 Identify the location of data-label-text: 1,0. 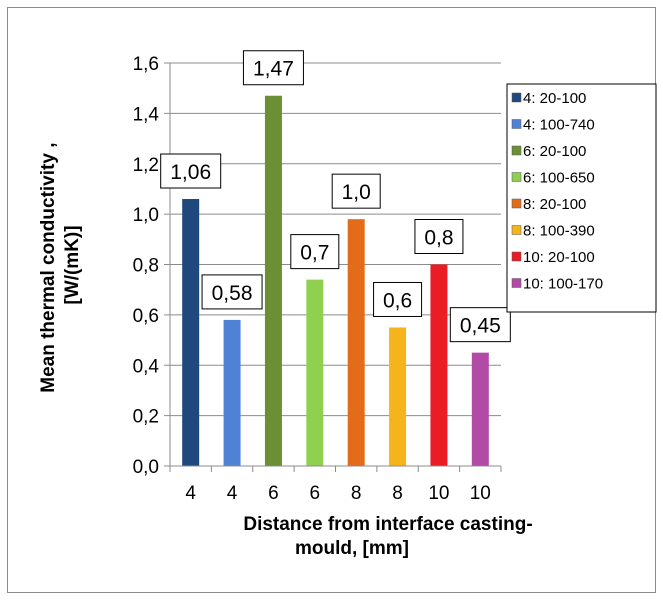
(356, 192).